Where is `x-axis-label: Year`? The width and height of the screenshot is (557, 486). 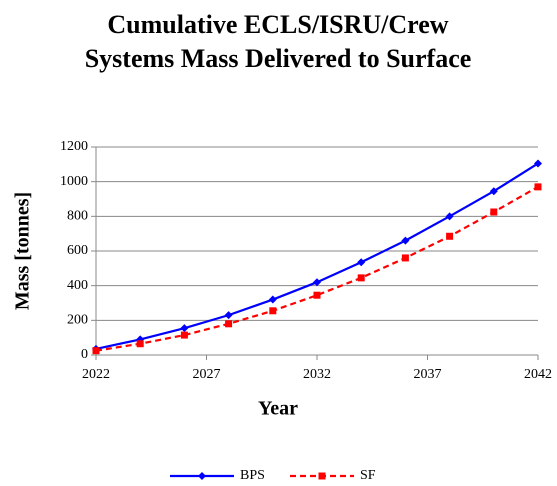
x-axis-label: Year is located at coordinates (278, 409).